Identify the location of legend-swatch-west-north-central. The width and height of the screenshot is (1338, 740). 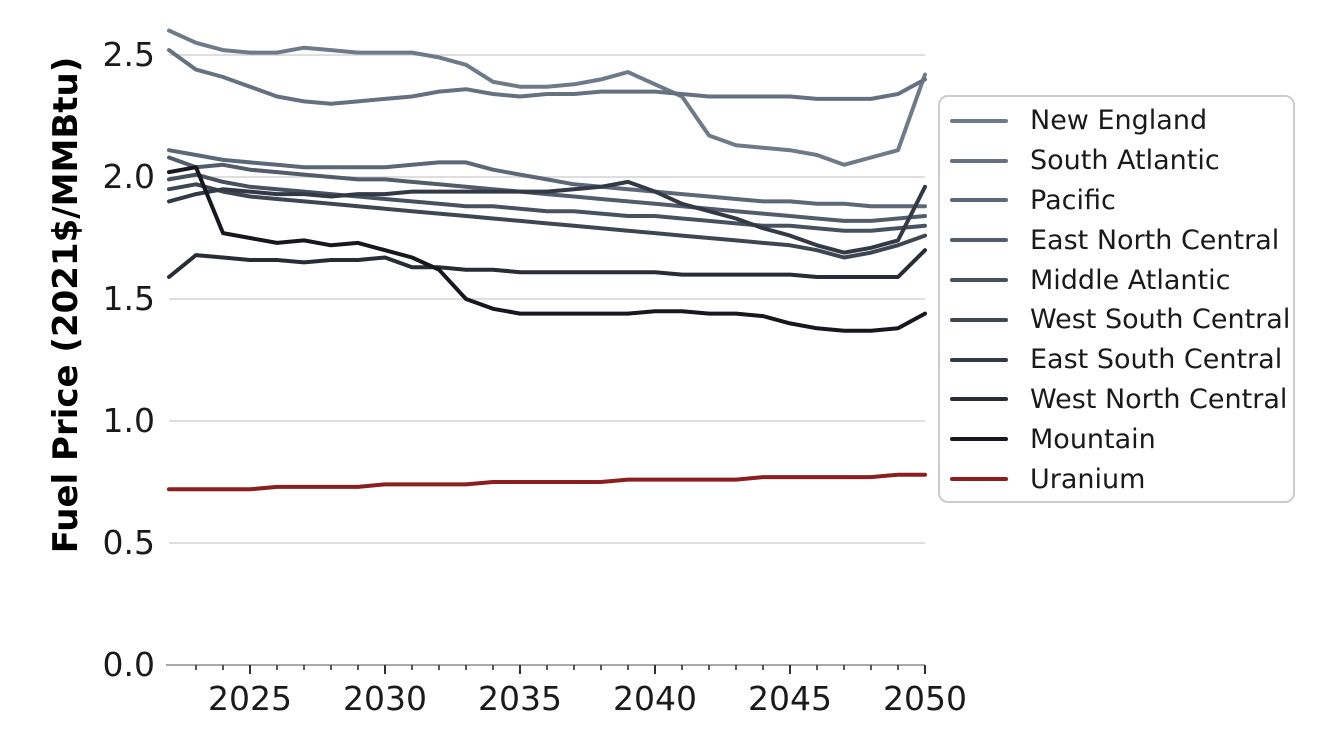
(979, 399).